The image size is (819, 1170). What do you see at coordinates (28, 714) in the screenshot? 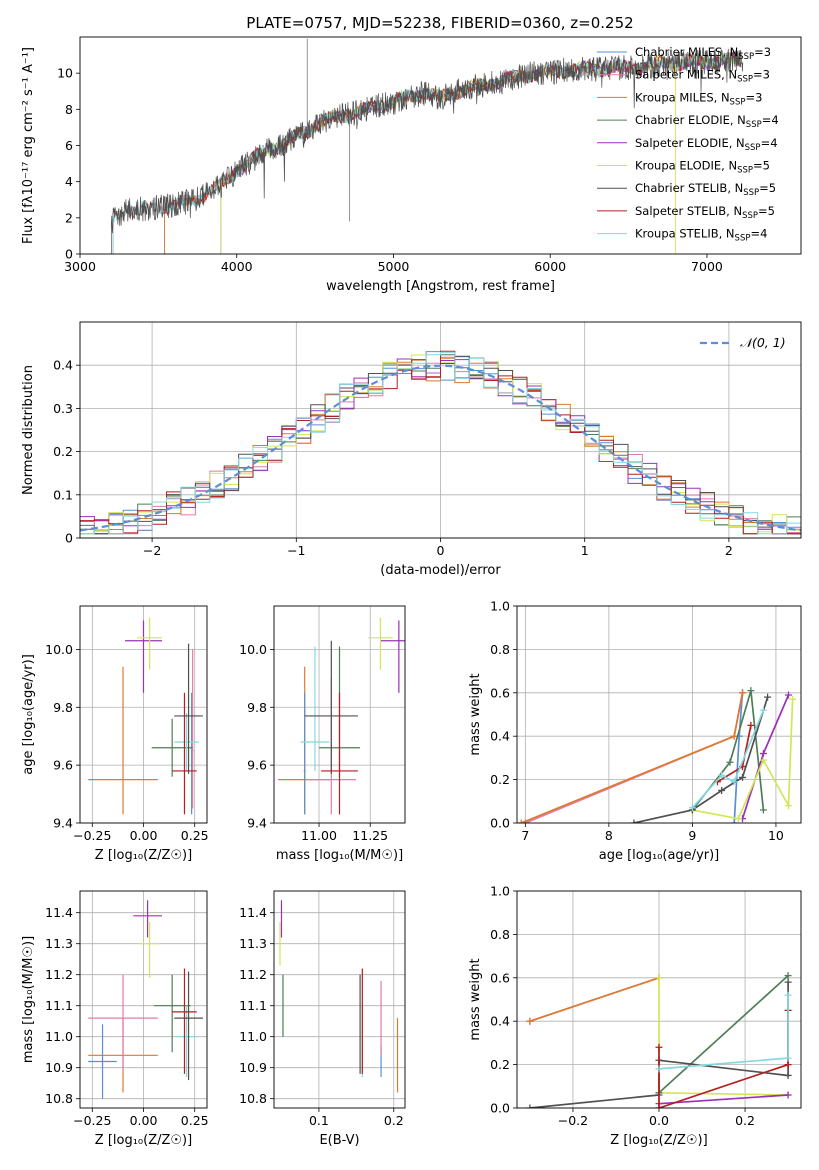
I see `y-axis-label: age [log₁₀(age/yr)]` at bounding box center [28, 714].